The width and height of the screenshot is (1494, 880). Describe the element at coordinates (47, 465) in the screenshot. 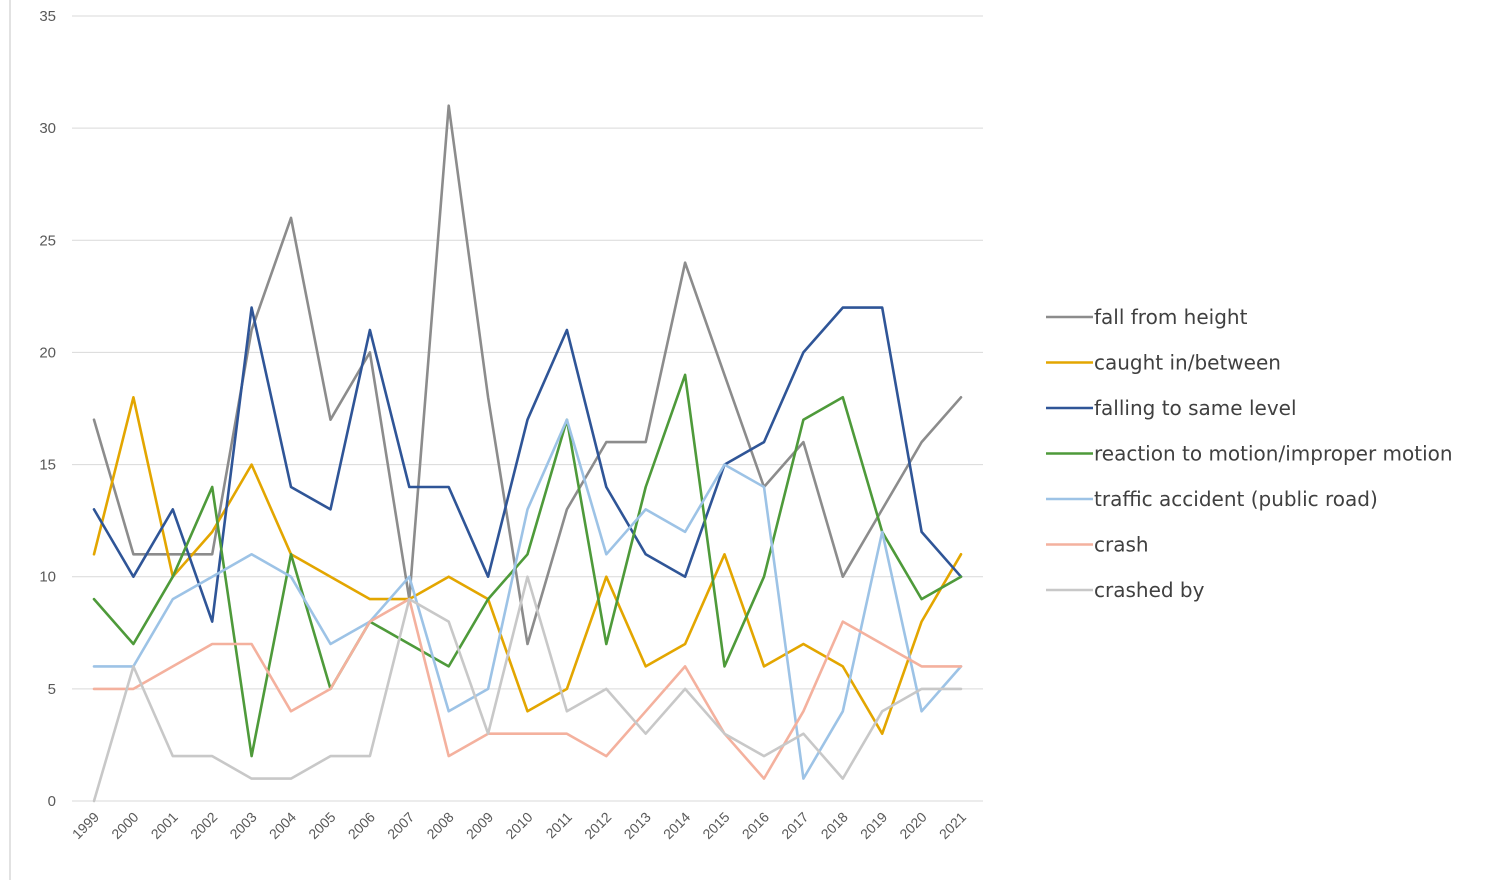

I see `y-tick-label: 15` at that location.